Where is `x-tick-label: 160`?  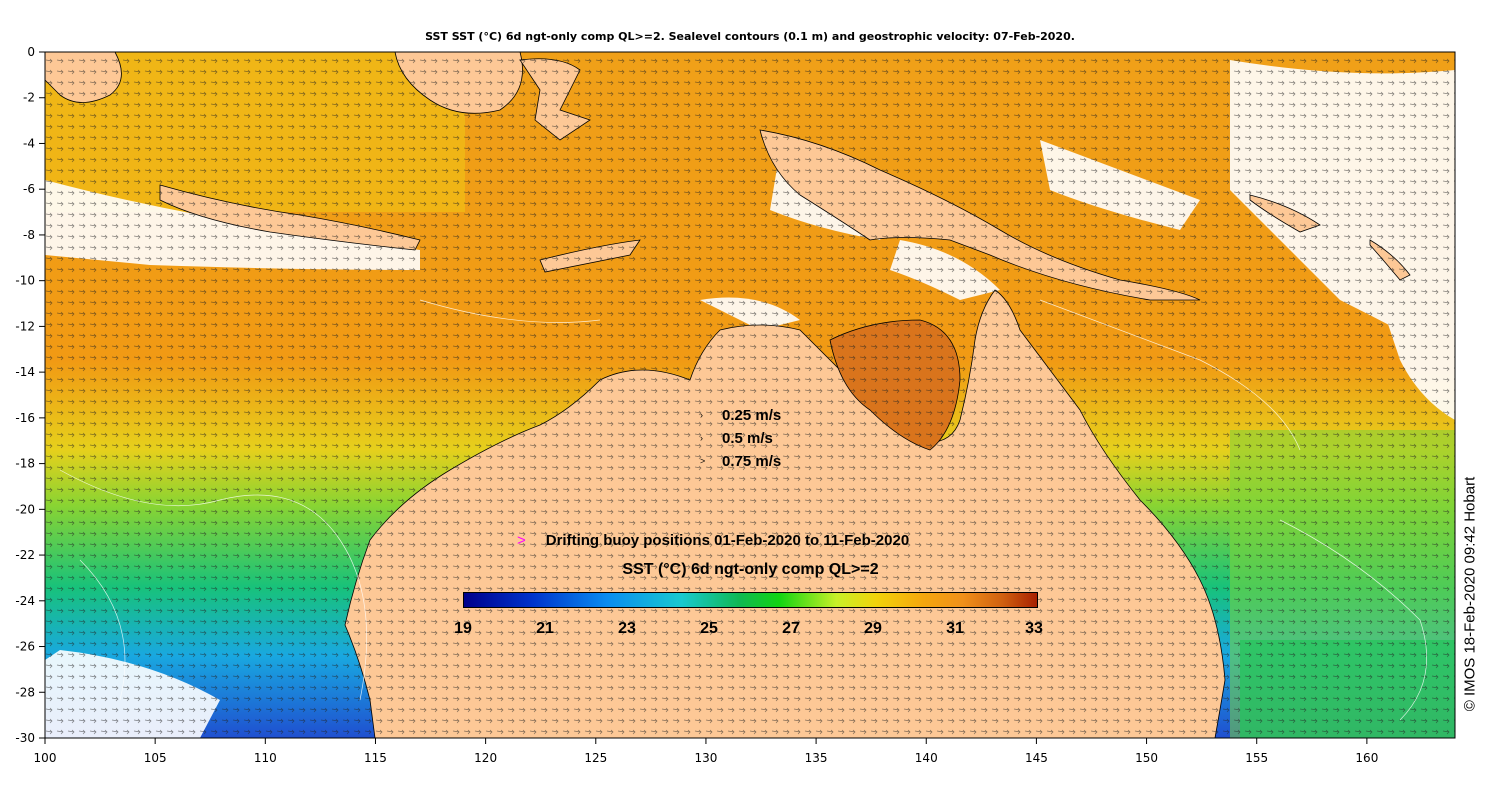 x-tick-label: 160 is located at coordinates (1366, 758).